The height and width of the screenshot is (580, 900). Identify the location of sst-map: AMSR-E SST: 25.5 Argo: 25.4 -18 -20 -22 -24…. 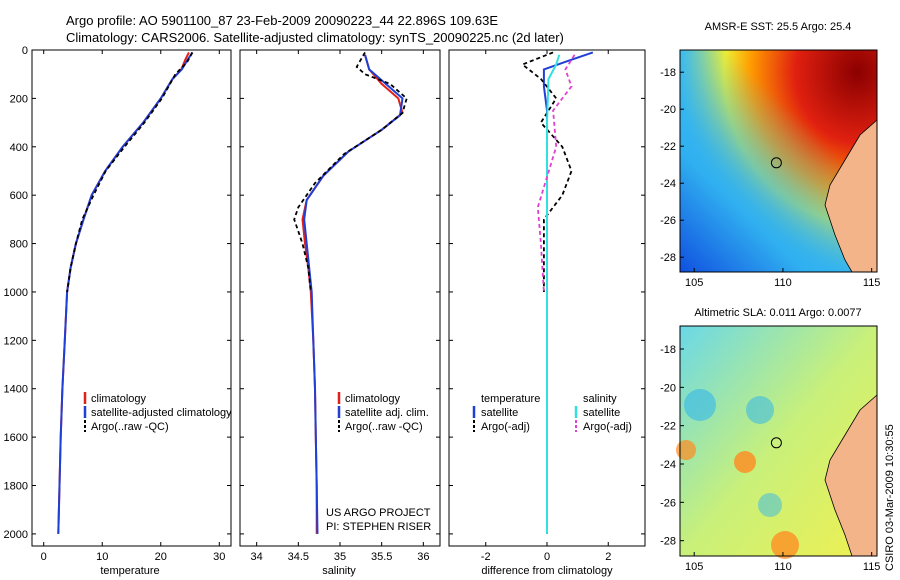
(770, 155).